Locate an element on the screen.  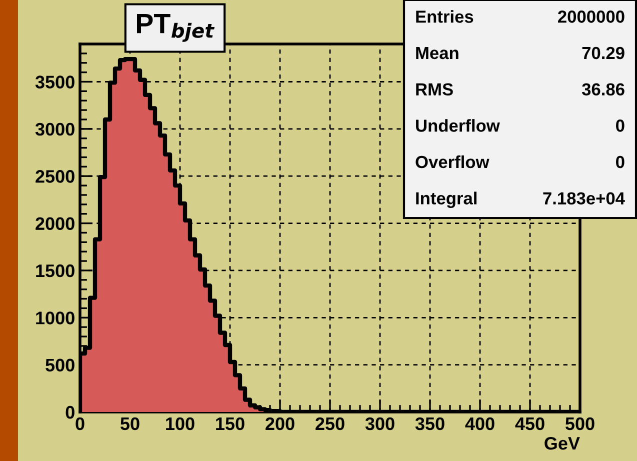
annotation: 7.183e+04 is located at coordinates (584, 198).